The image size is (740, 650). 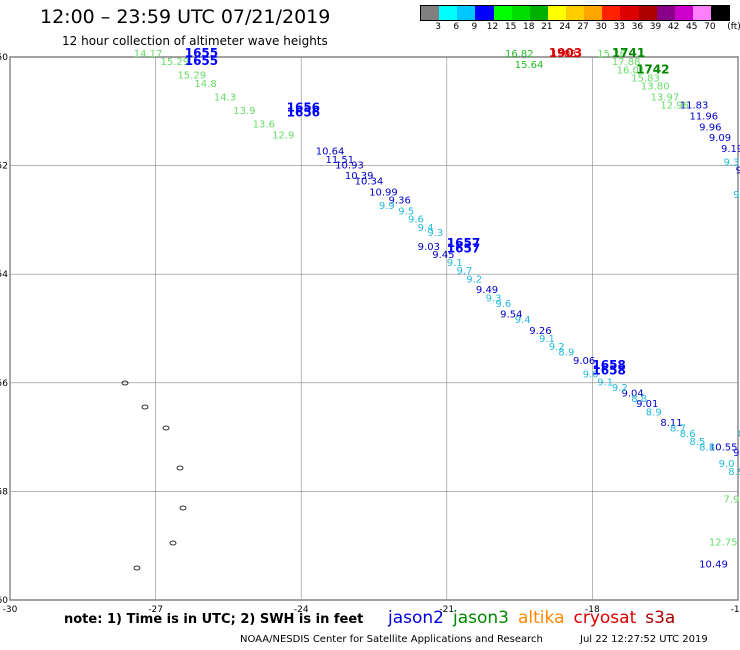 I want to click on legend-label: 27, so click(x=583, y=27).